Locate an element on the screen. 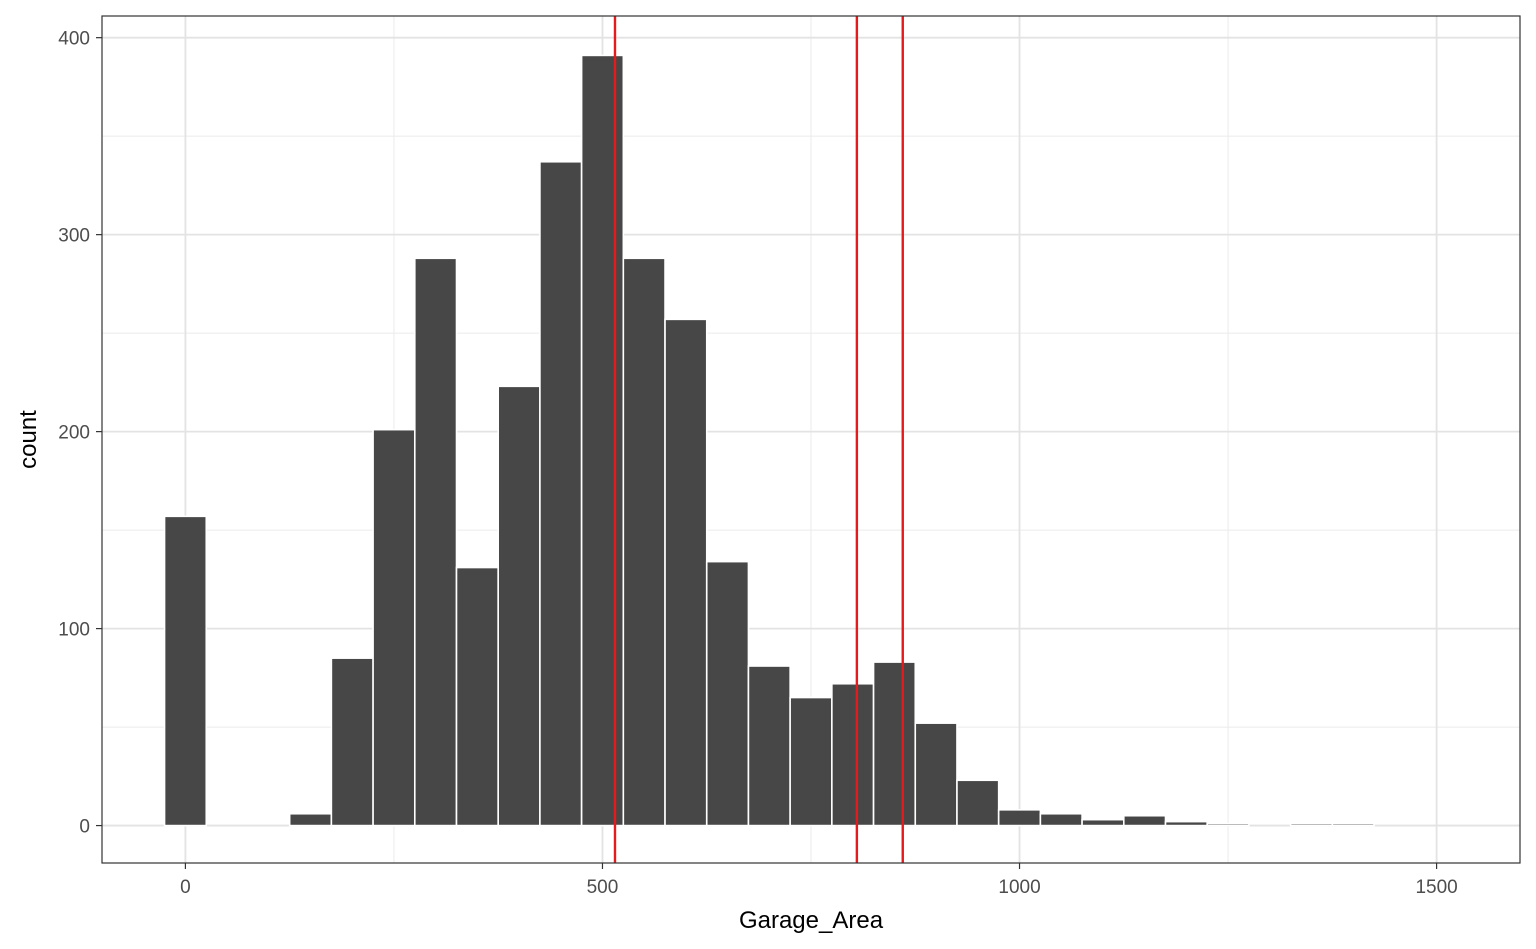 The height and width of the screenshot is (949, 1536). y-tick-label: 300 is located at coordinates (74, 236).